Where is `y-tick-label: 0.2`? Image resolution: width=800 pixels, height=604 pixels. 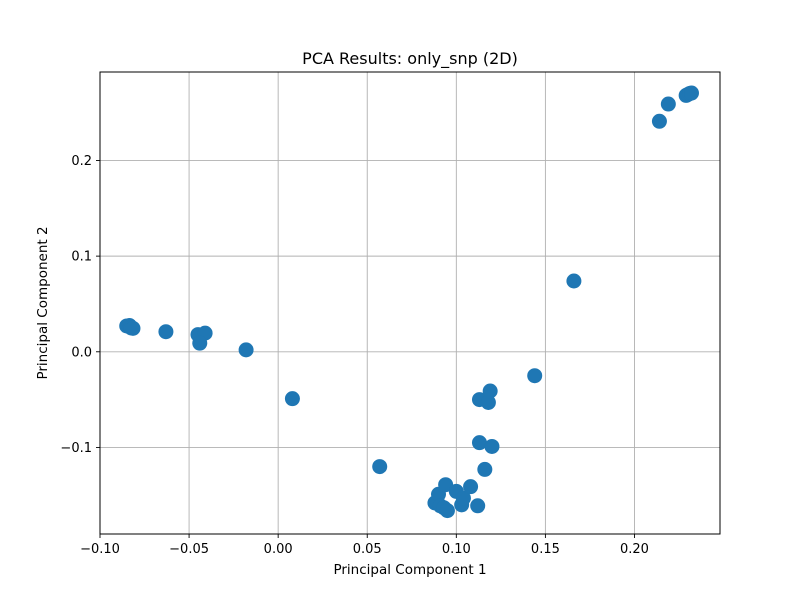
y-tick-label: 0.2 is located at coordinates (81, 161).